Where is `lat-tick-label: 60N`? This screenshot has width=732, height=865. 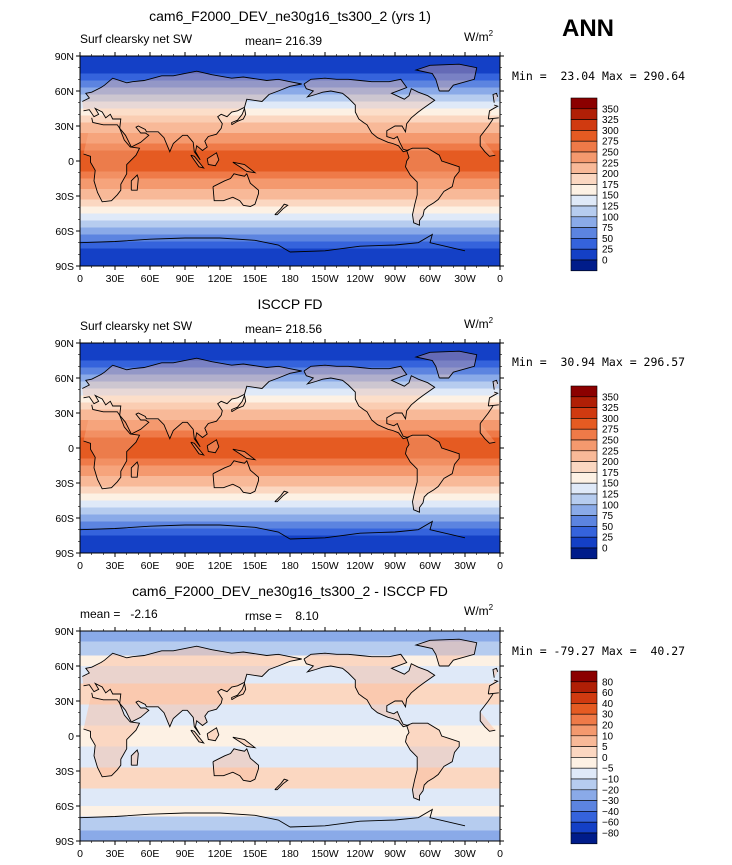 lat-tick-label: 60N is located at coordinates (64, 667).